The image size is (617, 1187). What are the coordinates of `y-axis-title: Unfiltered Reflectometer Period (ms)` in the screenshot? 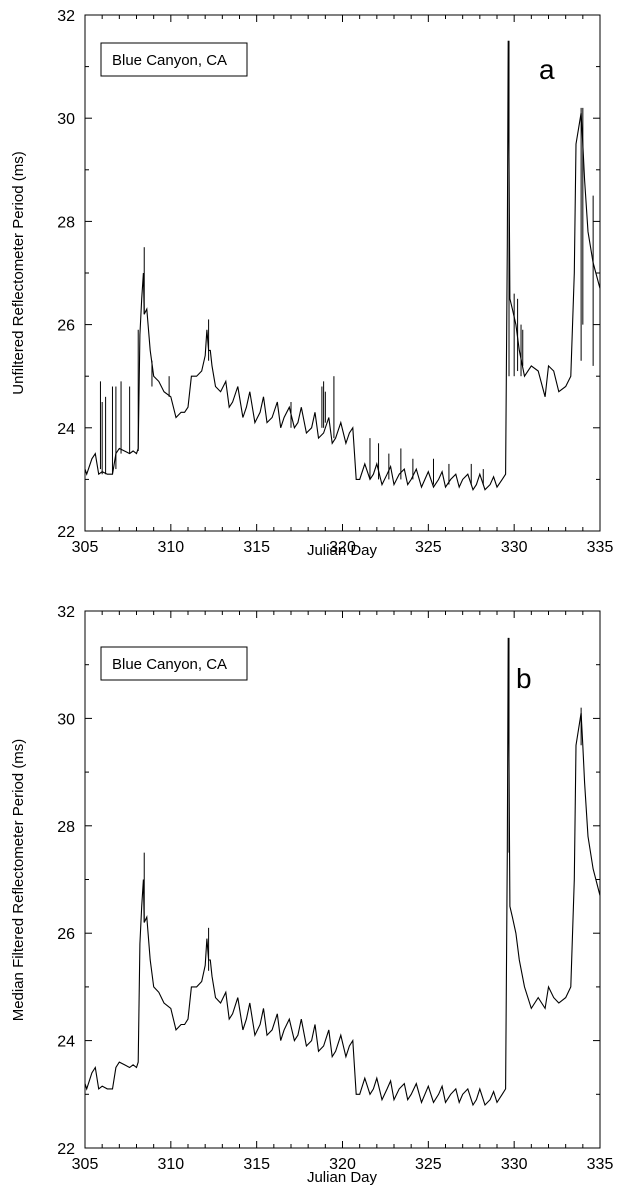 It's located at (18, 272).